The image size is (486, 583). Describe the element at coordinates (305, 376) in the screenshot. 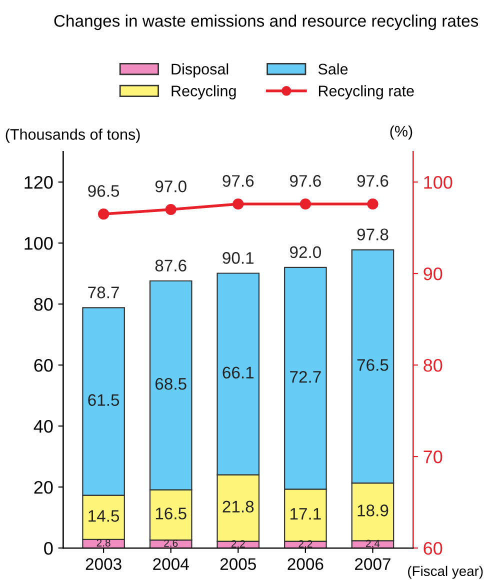

I see `data-label: 72.7` at that location.